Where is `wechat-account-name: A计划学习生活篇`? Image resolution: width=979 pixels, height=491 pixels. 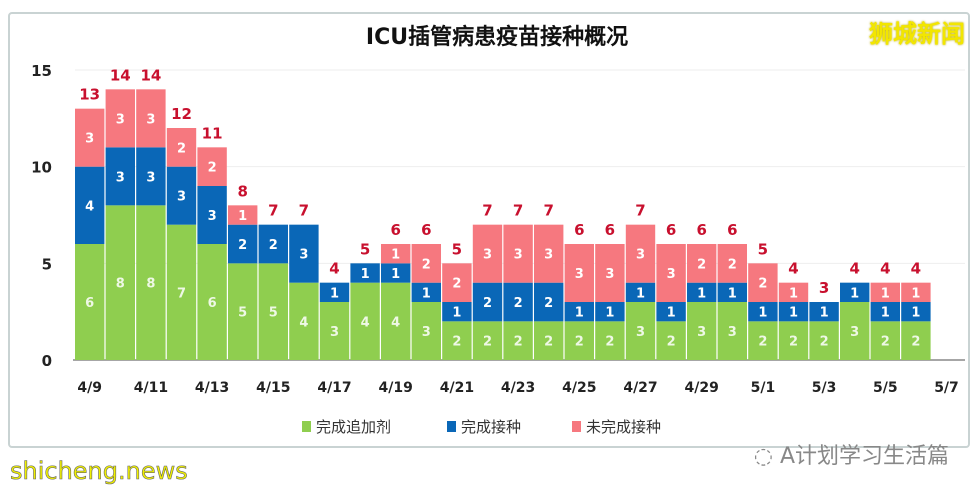 wechat-account-name: A计划学习生活篇 is located at coordinates (864, 456).